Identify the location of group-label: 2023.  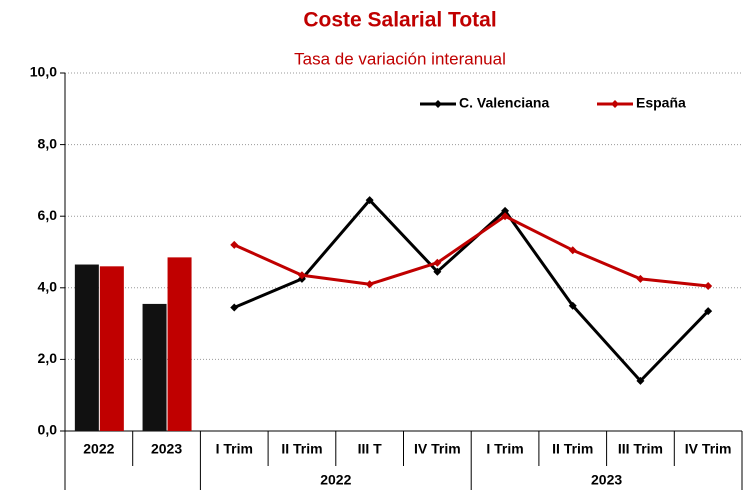
(606, 480).